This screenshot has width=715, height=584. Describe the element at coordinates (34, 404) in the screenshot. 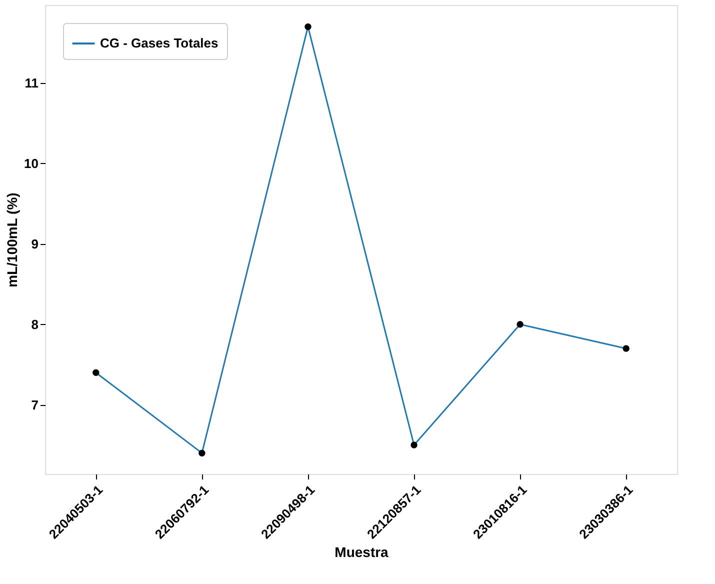

I see `y-tick-label: 7` at that location.